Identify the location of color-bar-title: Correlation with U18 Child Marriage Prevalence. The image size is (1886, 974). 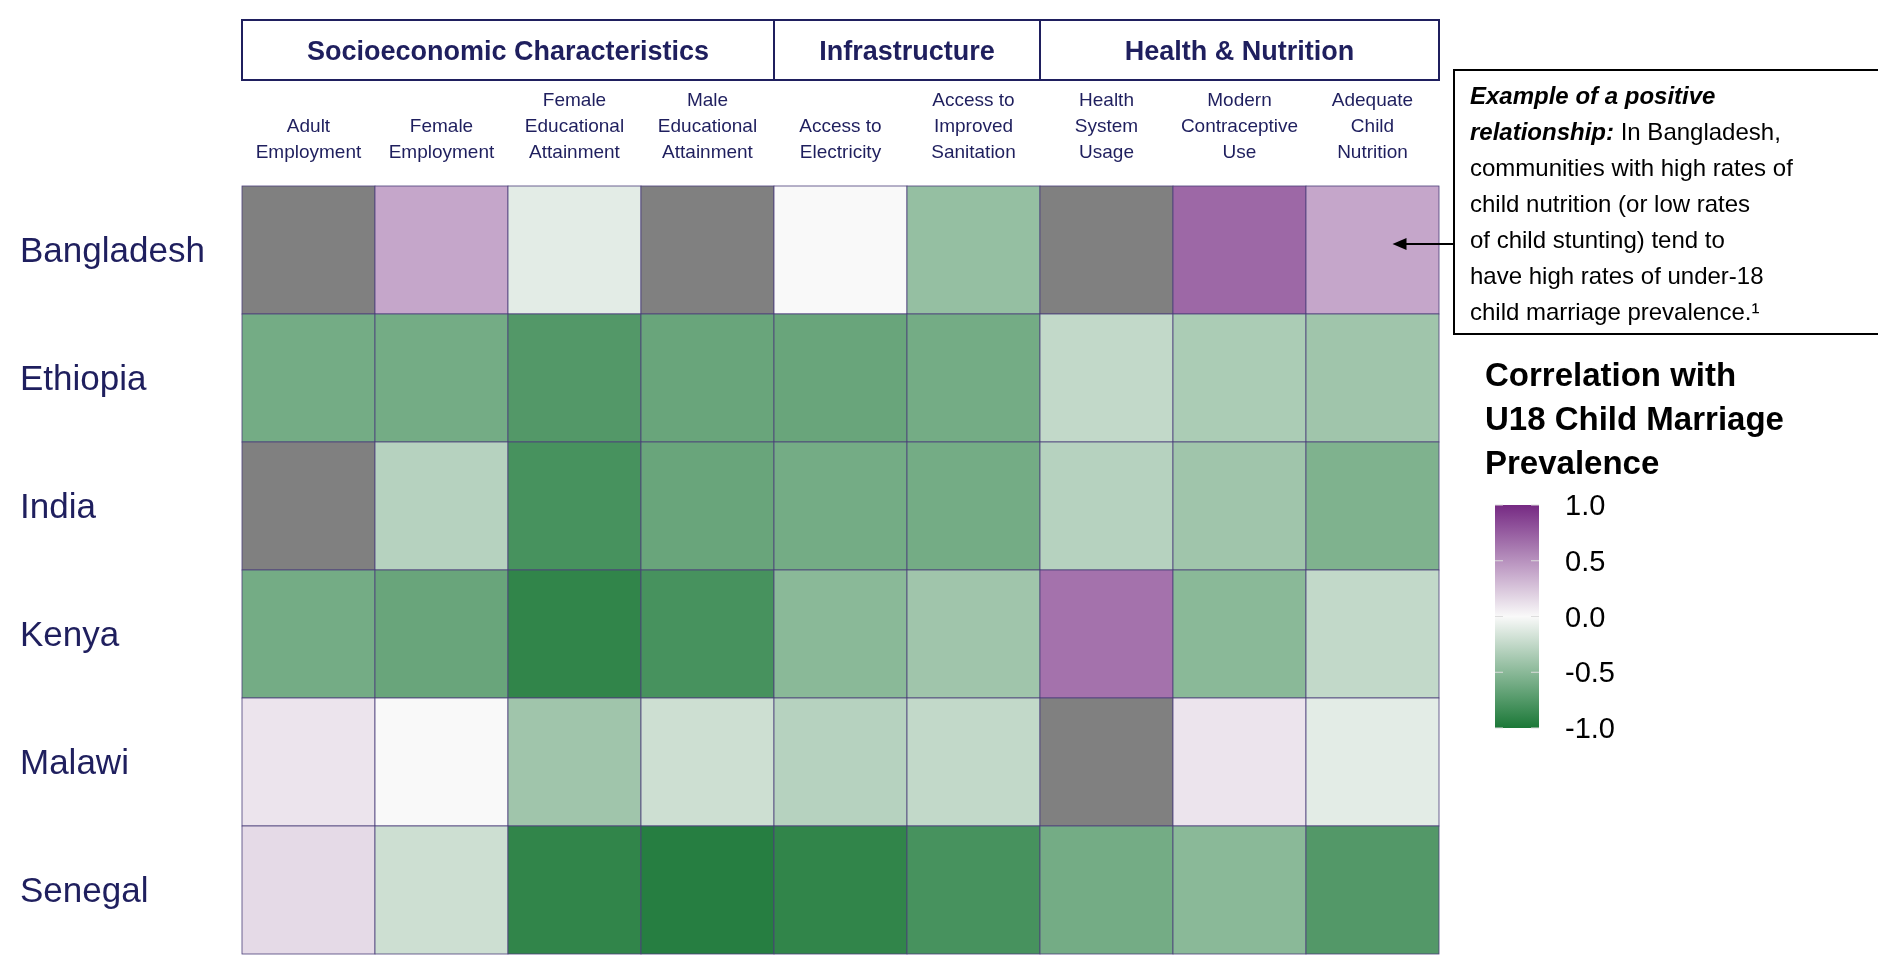
(1634, 418).